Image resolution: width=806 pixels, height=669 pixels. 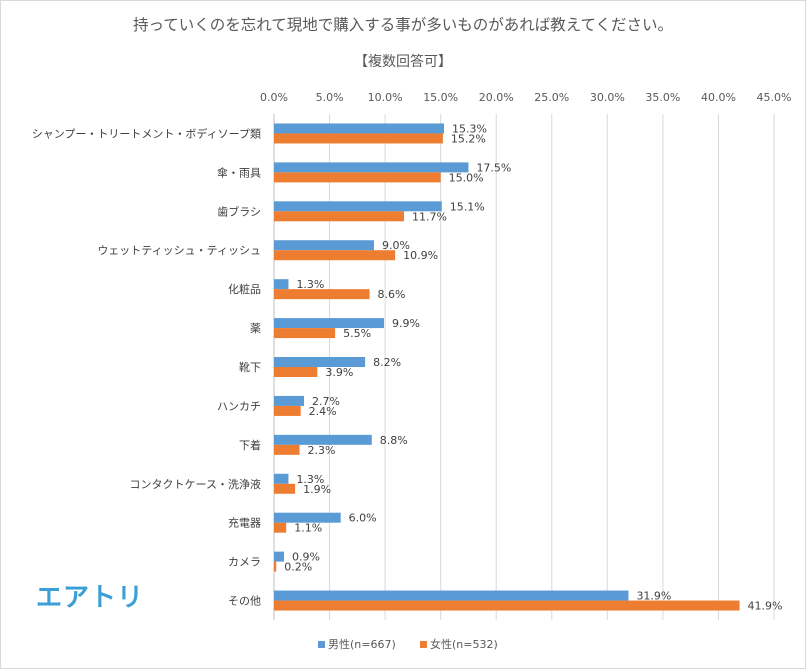 What do you see at coordinates (468, 138) in the screenshot?
I see `data-label: 15.2%` at bounding box center [468, 138].